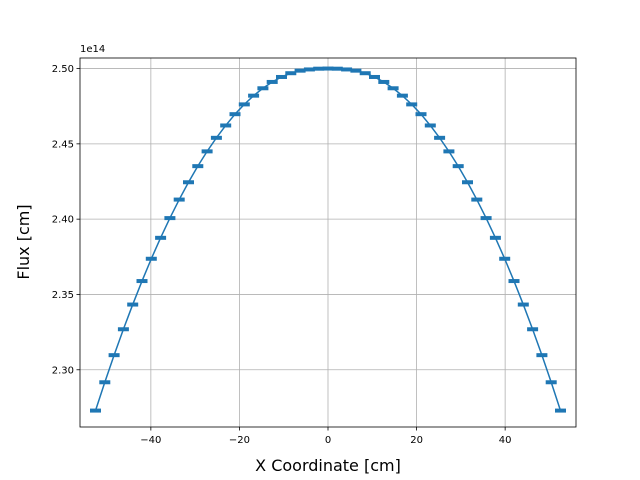 The image size is (640, 480). I want to click on x-axis-label: X Coordinate [cm], so click(328, 465).